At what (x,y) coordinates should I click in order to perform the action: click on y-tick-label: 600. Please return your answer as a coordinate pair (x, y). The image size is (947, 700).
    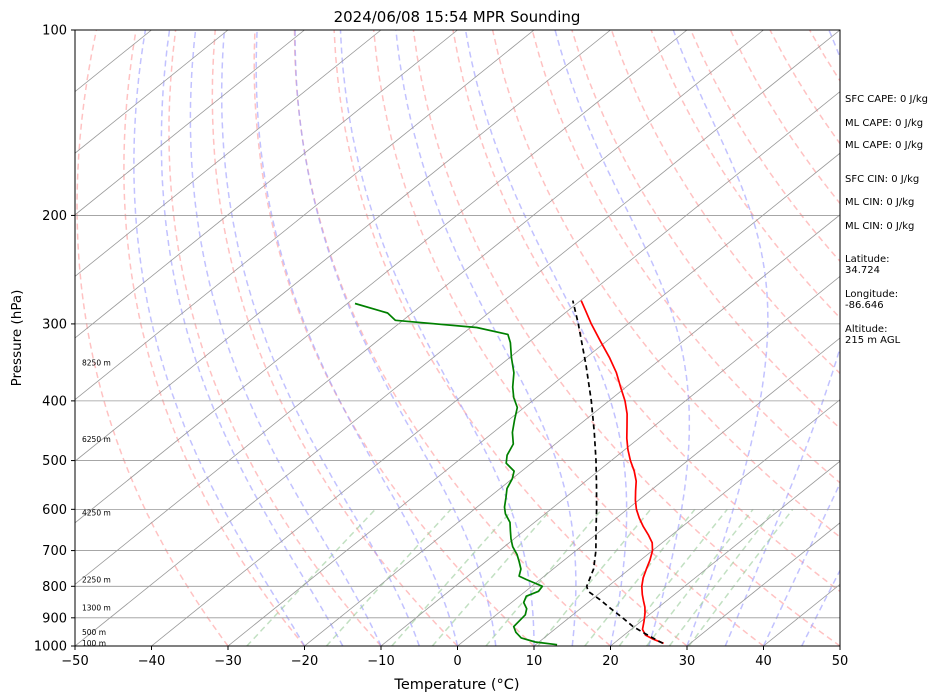
    Looking at the image, I should click on (54, 510).